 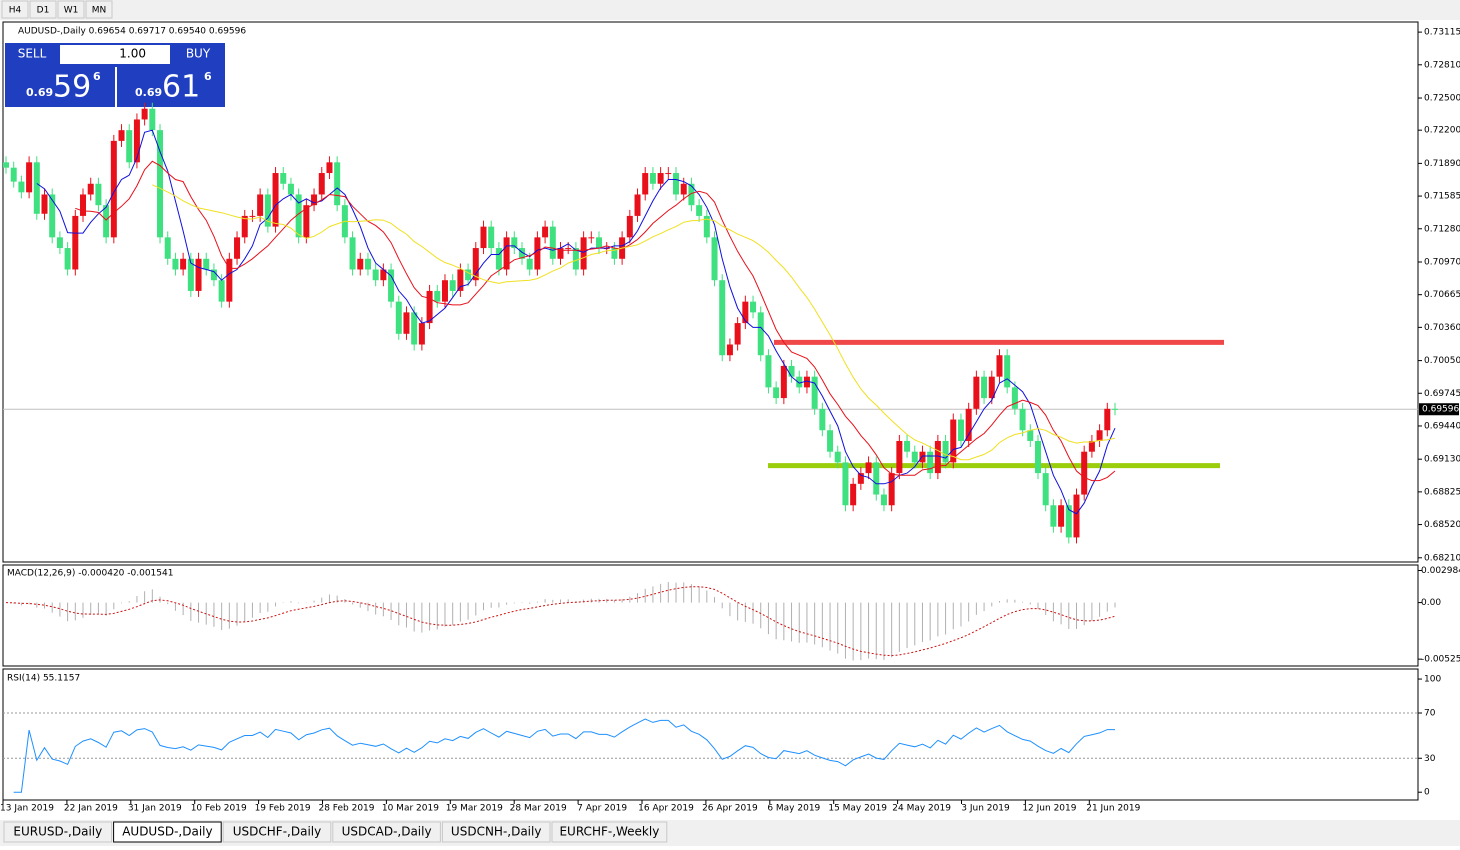 I want to click on symbol-tab-label: USDCHF-,Daily, so click(x=277, y=832).